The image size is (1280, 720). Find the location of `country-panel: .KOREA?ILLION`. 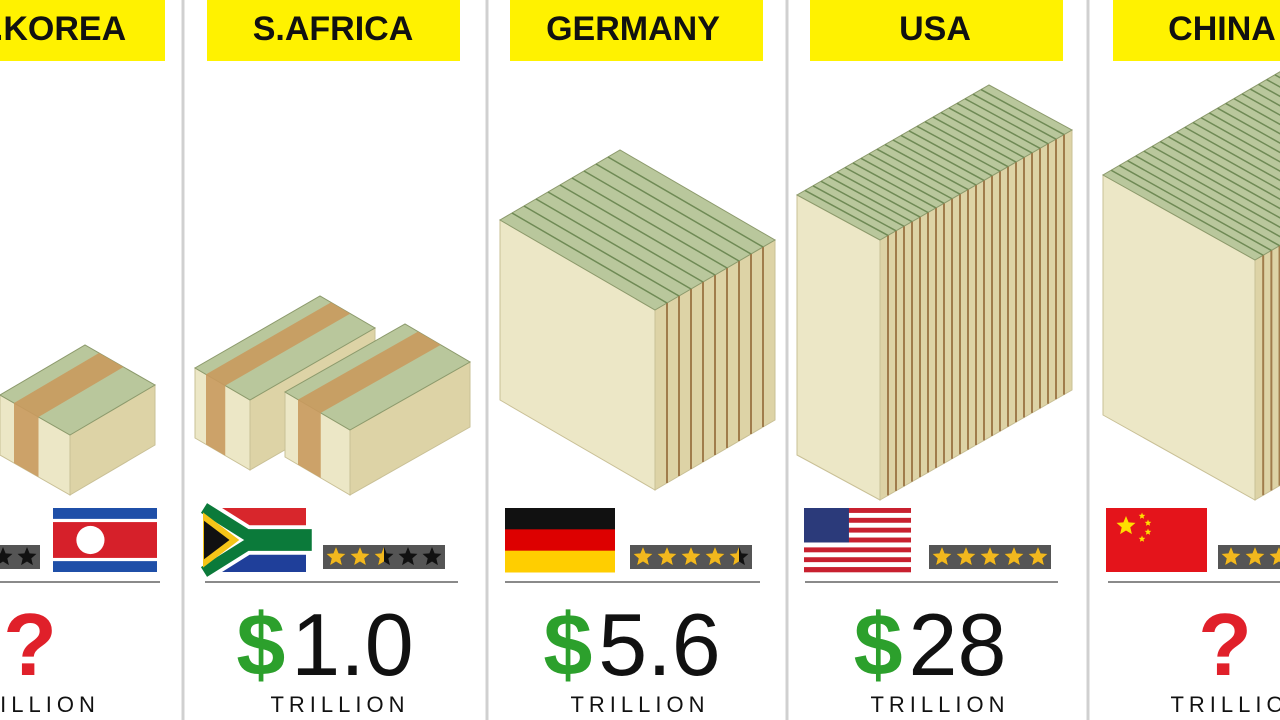

country-panel: .KOREA?ILLION is located at coordinates (82, 358).